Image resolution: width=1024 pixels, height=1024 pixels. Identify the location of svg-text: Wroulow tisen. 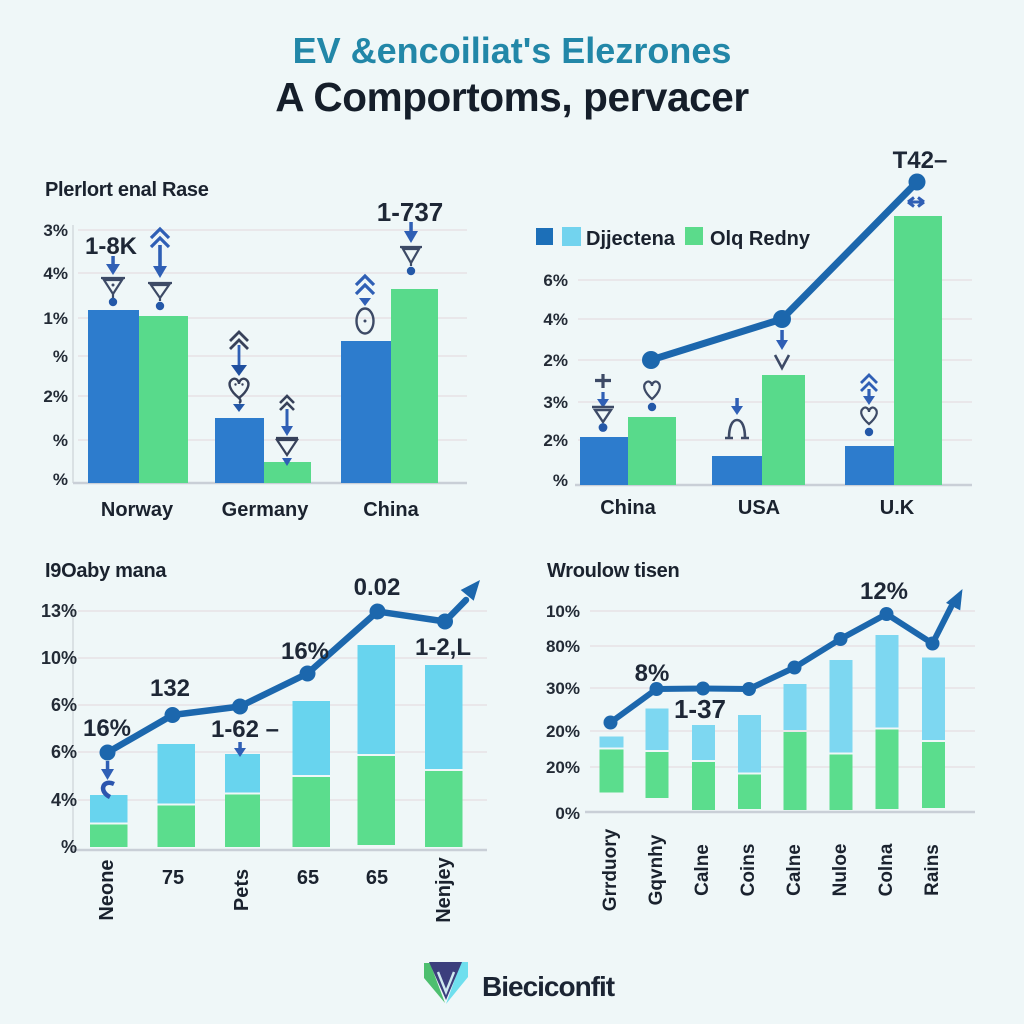
(613, 571).